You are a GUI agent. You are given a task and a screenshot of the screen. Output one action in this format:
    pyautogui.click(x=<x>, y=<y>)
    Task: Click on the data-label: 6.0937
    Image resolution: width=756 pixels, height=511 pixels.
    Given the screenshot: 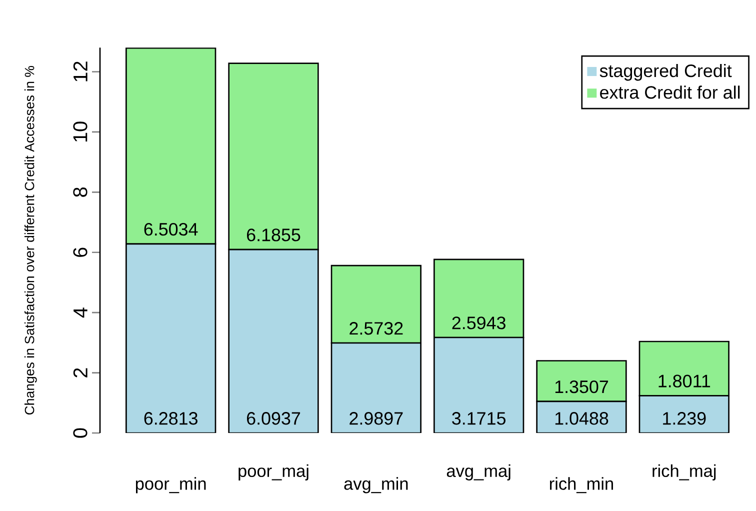 What is the action you would take?
    pyautogui.click(x=273, y=418)
    